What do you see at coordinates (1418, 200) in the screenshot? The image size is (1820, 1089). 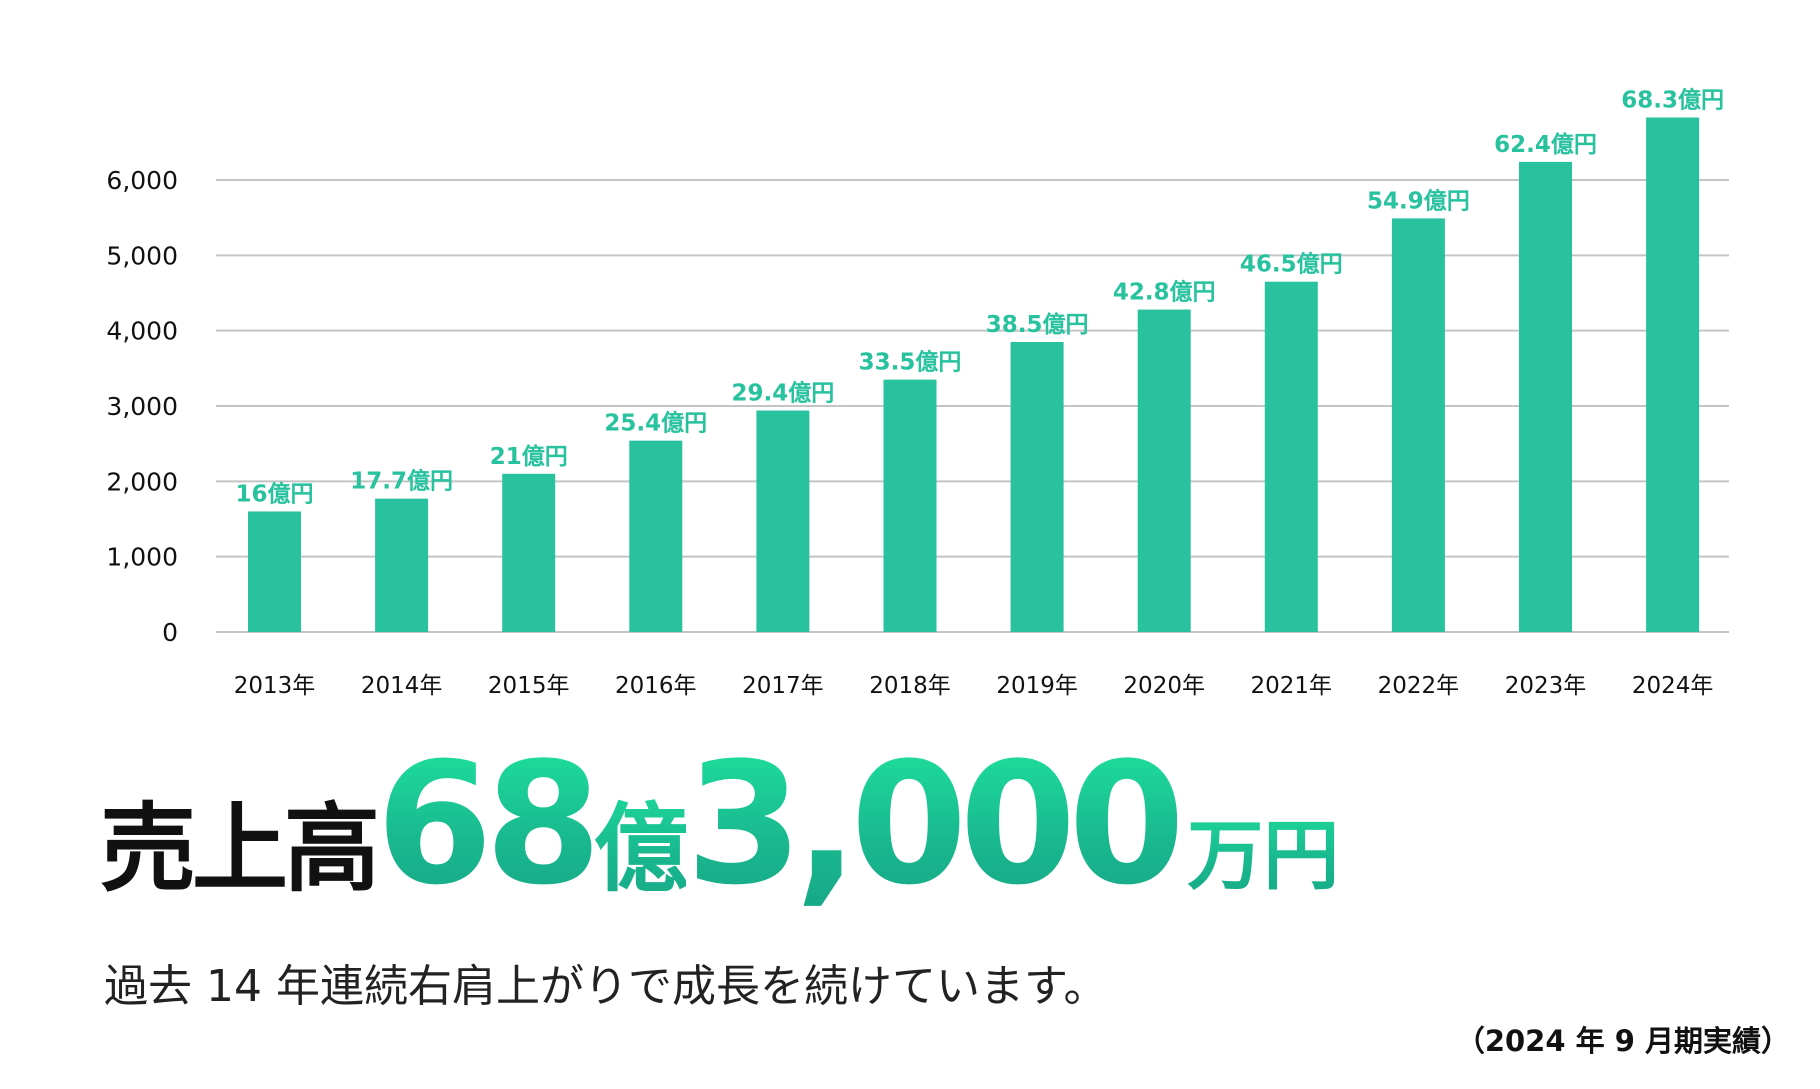 I see `bar-data-label: 54.9億円` at bounding box center [1418, 200].